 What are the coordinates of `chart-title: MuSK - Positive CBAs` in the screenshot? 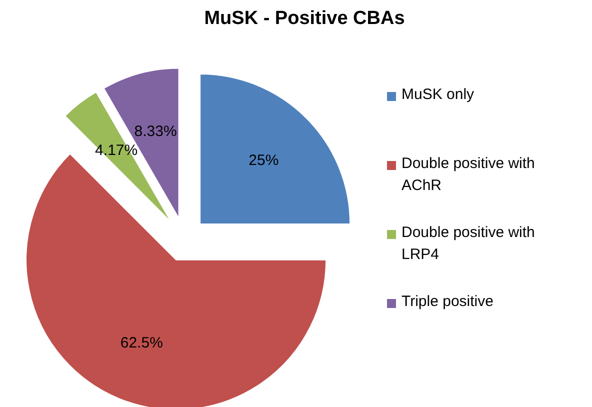 It's located at (304, 18).